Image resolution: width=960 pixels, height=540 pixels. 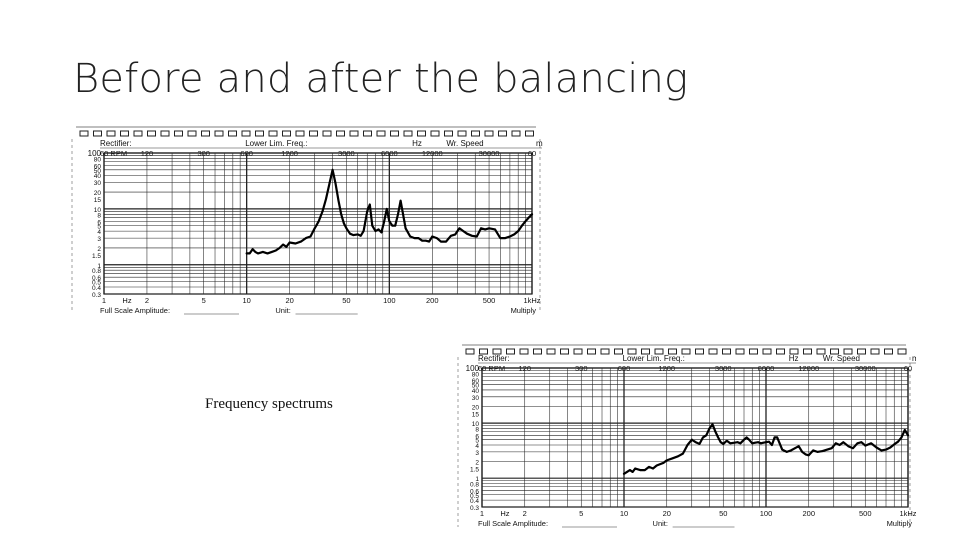 I want to click on y-tick-label: 50, so click(x=476, y=386).